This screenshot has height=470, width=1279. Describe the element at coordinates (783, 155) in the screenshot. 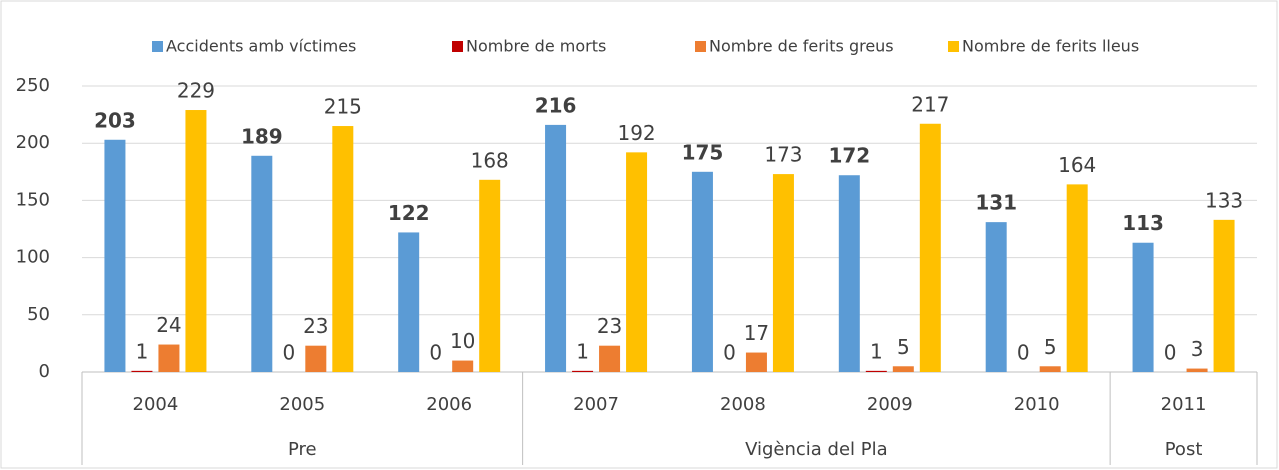

I see `data-label: 173` at that location.